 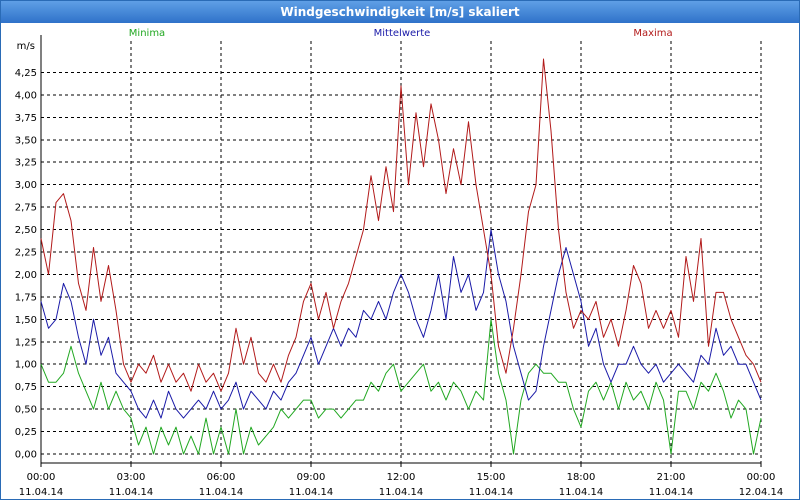 What do you see at coordinates (26, 230) in the screenshot?
I see `y-tick-label: 2,50` at bounding box center [26, 230].